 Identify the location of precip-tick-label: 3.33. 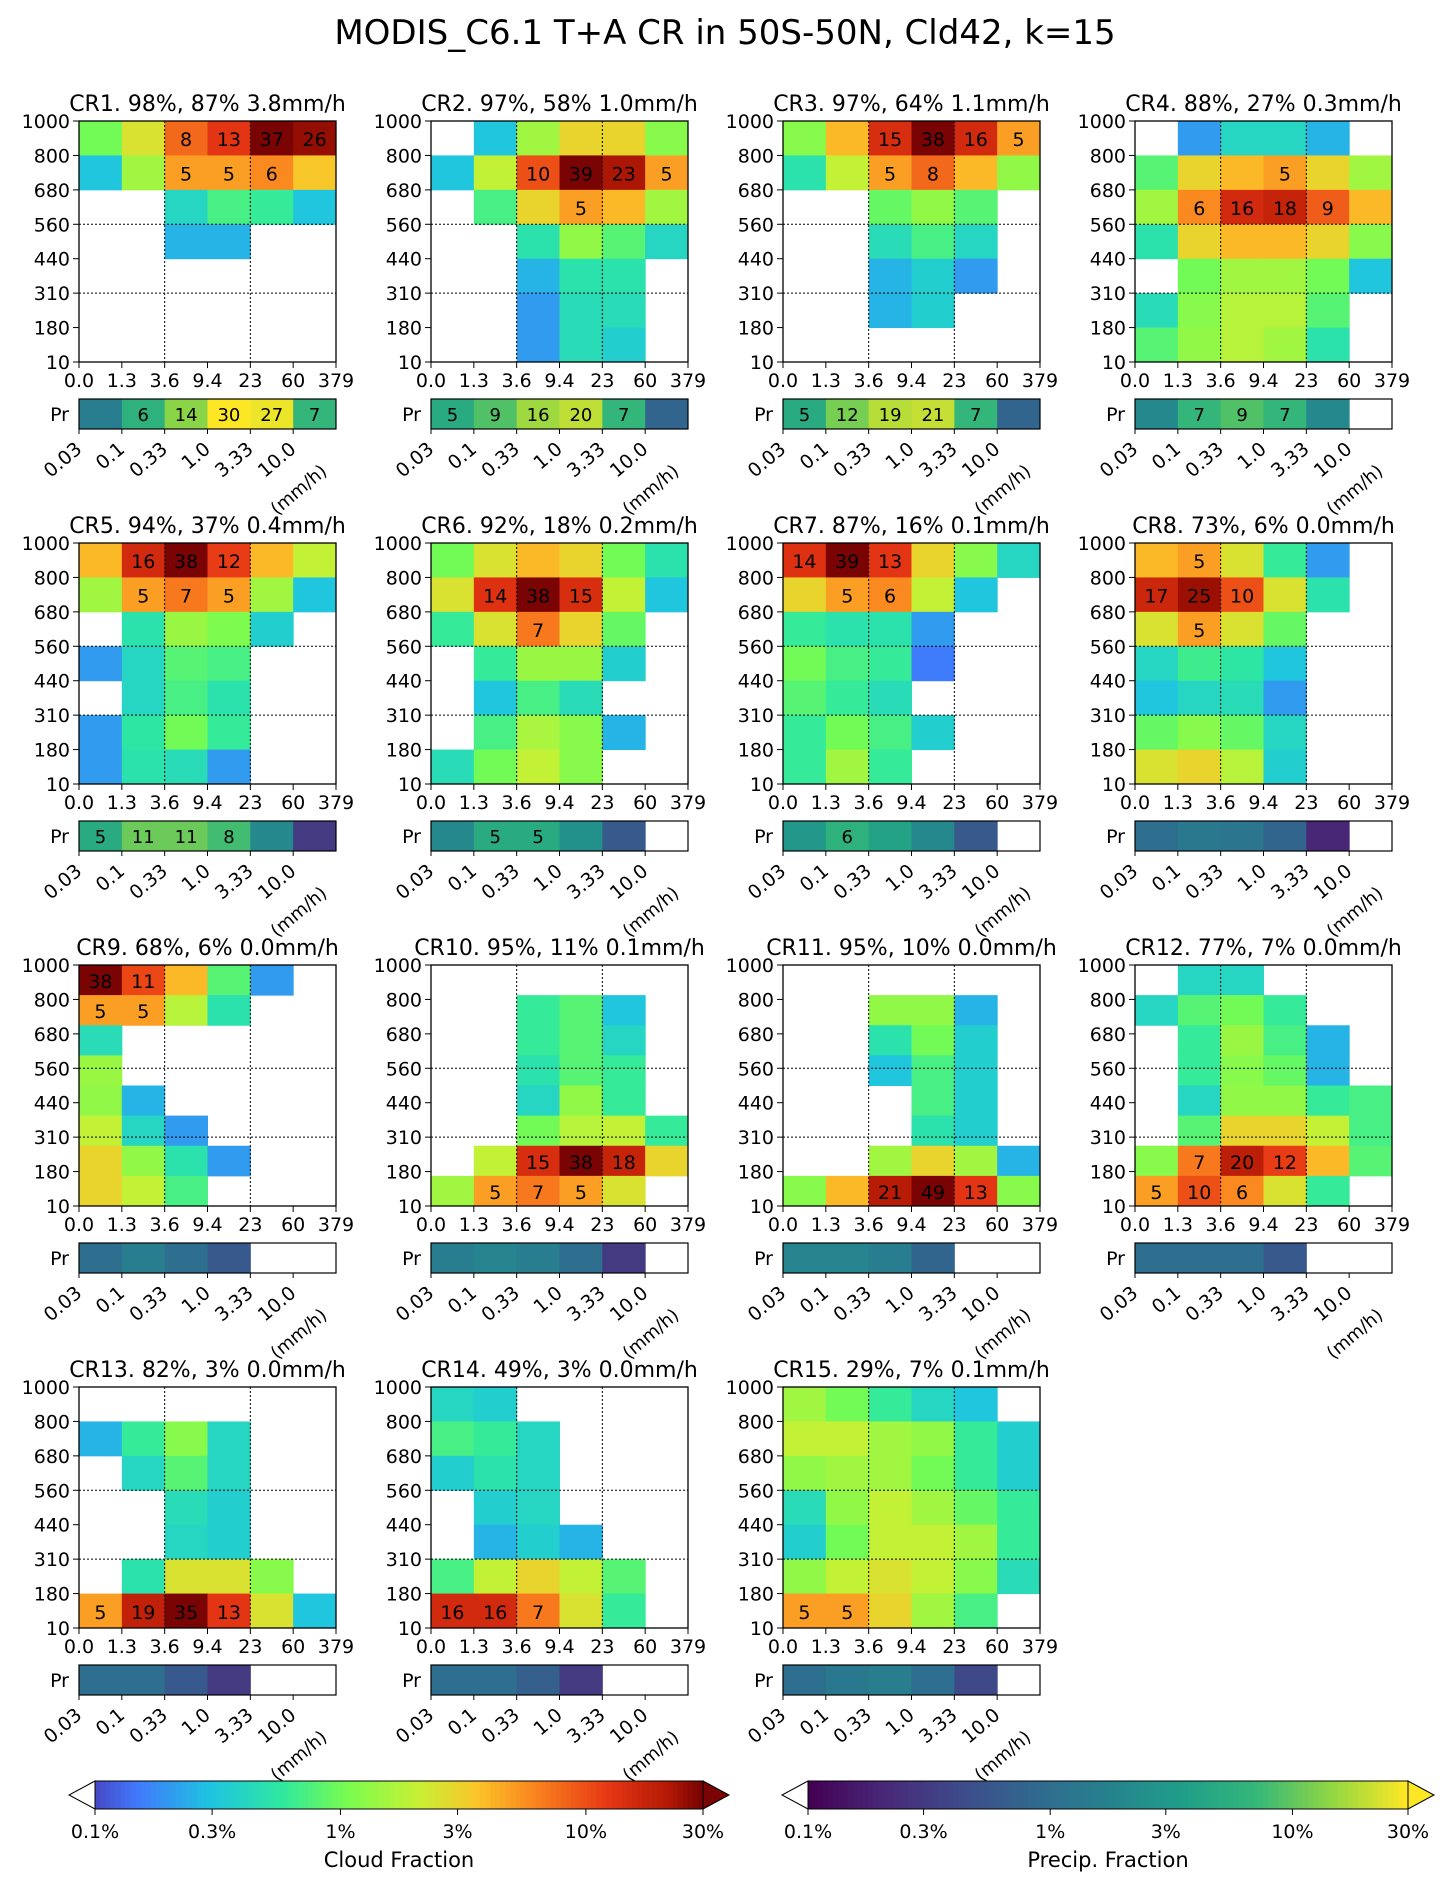
(938, 1726).